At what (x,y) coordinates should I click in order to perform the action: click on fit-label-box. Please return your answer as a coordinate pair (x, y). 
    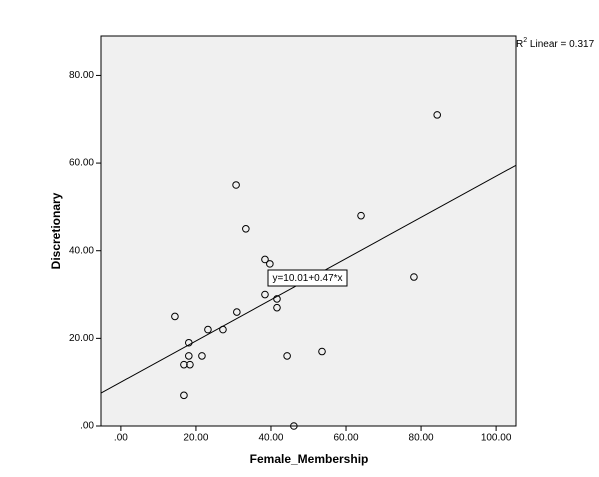
    Looking at the image, I should click on (307, 278).